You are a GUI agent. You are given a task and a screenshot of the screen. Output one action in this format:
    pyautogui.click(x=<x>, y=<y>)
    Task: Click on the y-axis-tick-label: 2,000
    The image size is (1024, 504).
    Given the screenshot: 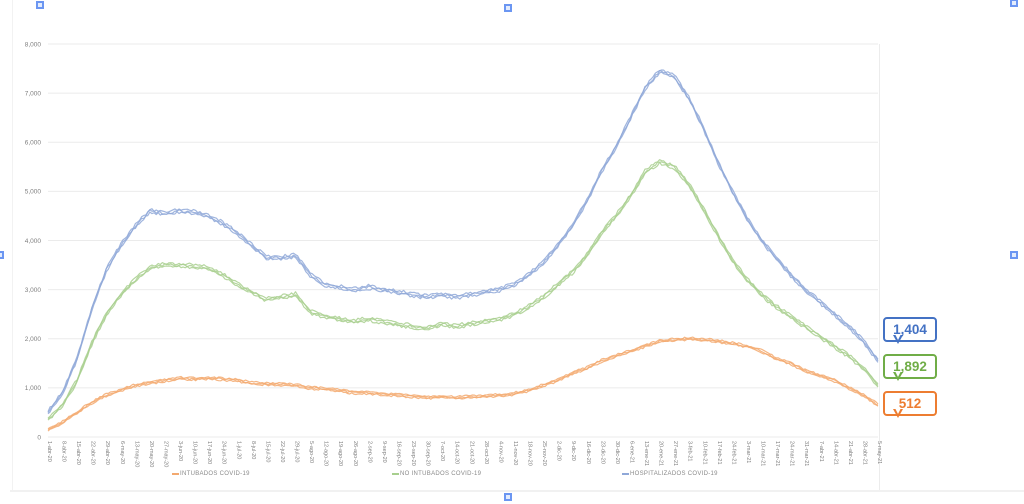 What is the action you would take?
    pyautogui.click(x=33, y=339)
    